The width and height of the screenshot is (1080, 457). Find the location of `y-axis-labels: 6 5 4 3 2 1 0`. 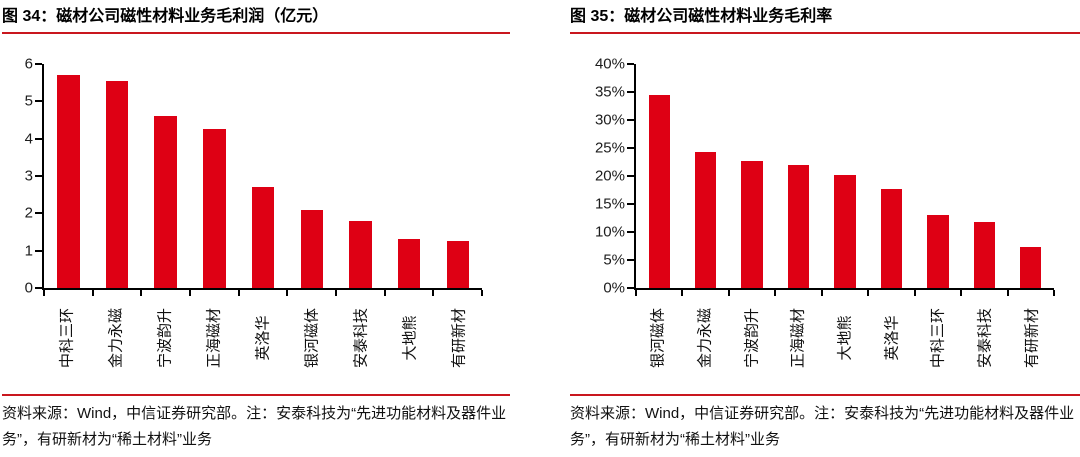

y-axis-labels: 6 5 4 3 2 1 0 is located at coordinates (22, 176).